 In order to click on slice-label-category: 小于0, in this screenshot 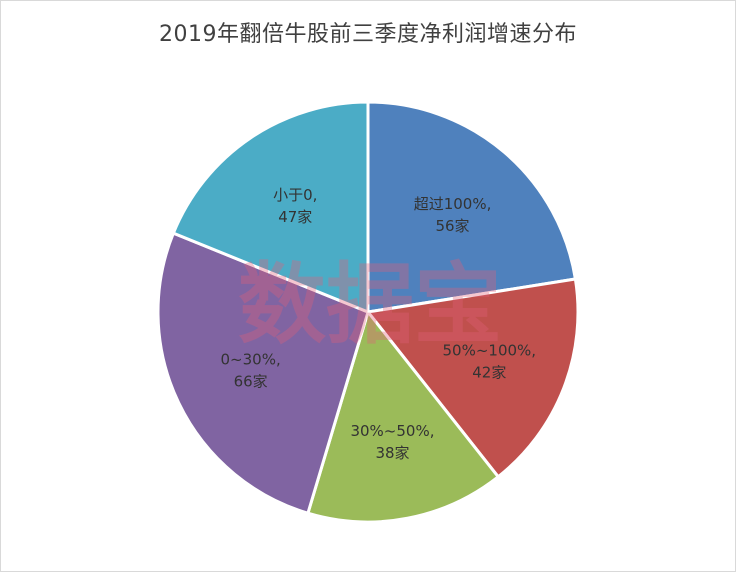, I will do `click(295, 195)`.